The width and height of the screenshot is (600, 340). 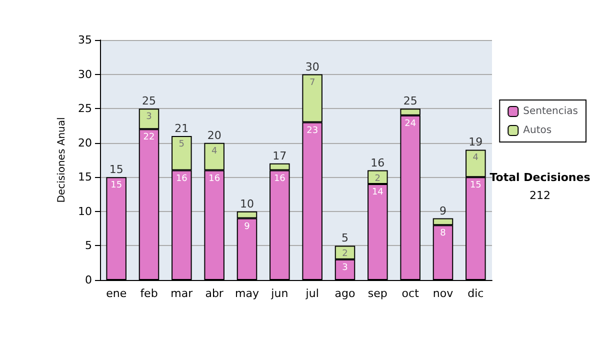 What do you see at coordinates (475, 142) in the screenshot?
I see `total-label: 19` at bounding box center [475, 142].